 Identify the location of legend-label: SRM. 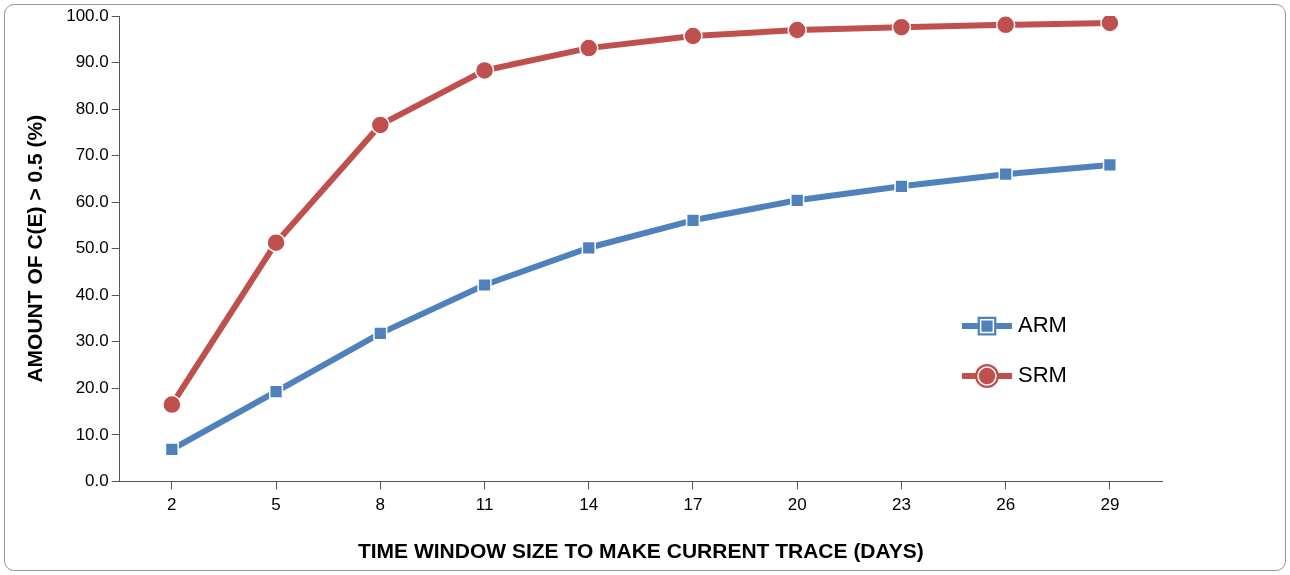
(1042, 375).